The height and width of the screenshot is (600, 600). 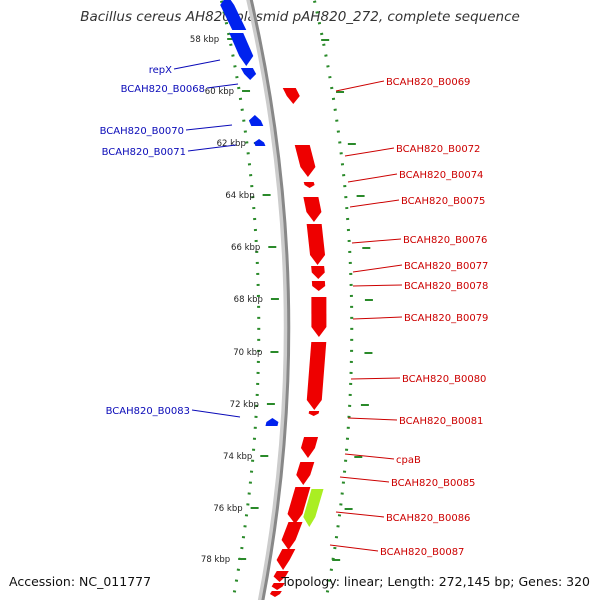 What do you see at coordinates (441, 421) in the screenshot?
I see `right-gene-label: BCAH820_B0081` at bounding box center [441, 421].